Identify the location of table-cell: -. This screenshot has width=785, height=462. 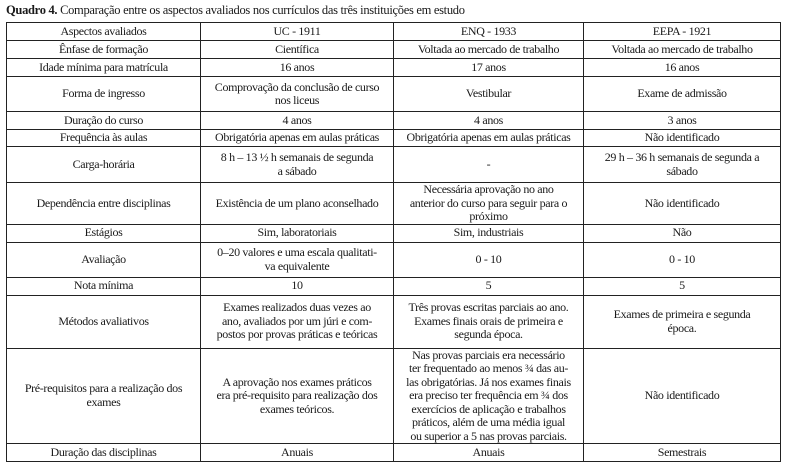
(488, 164).